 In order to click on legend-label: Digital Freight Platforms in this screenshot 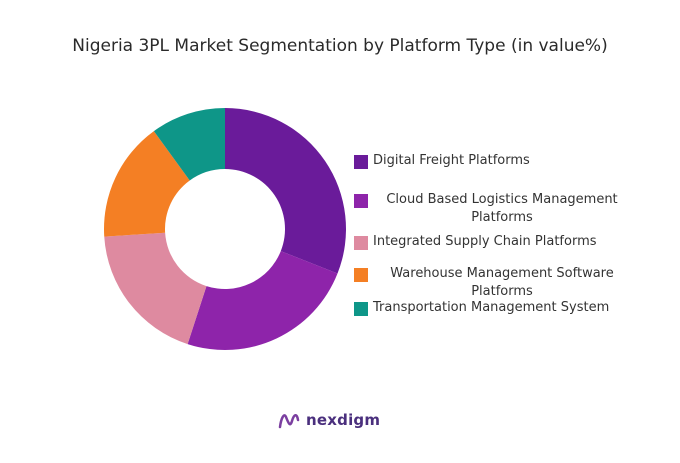, I will do `click(451, 160)`.